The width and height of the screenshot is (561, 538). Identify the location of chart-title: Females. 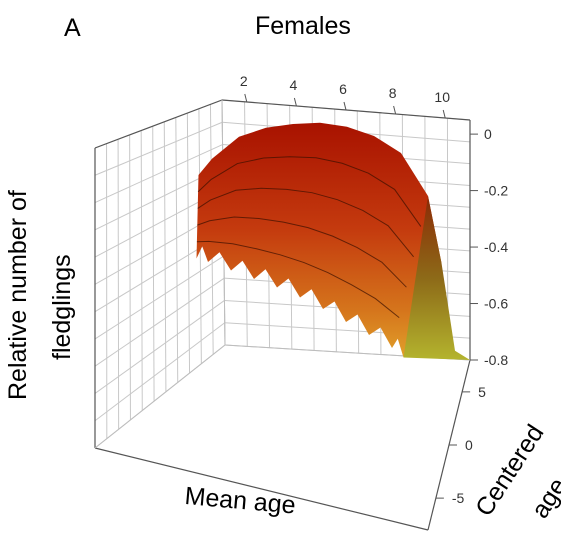
(303, 26).